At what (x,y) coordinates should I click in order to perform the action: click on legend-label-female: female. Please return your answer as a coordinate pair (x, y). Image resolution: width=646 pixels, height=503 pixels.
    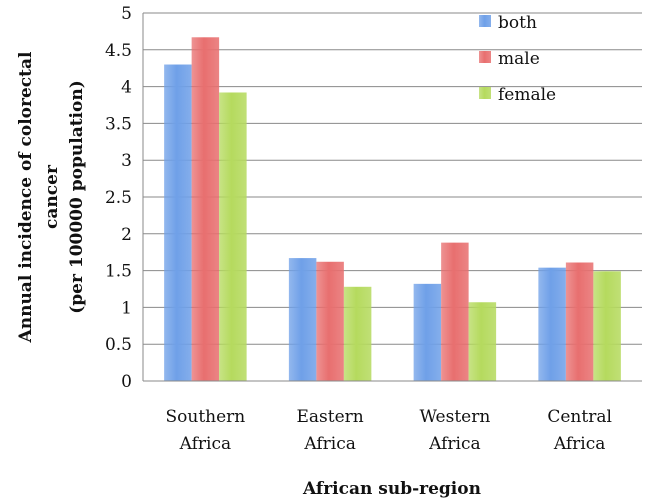
    Looking at the image, I should click on (527, 95).